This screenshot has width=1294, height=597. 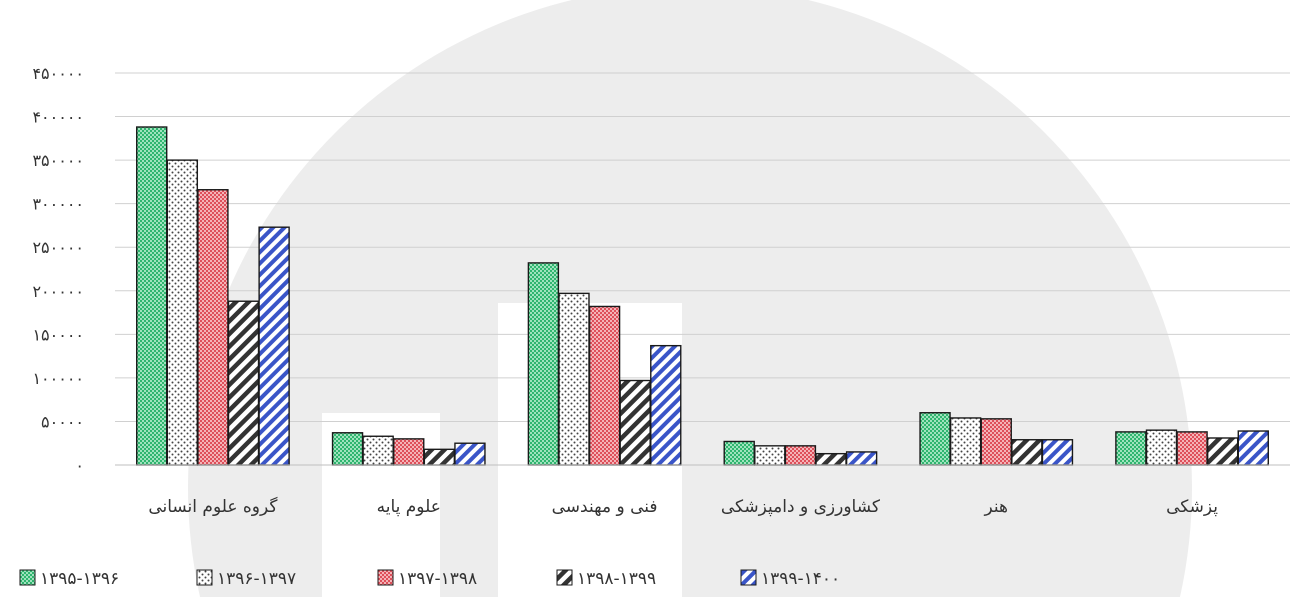 What do you see at coordinates (79, 579) in the screenshot?
I see `legend-label: ۱۳۹۵-۱۳۹۶` at bounding box center [79, 579].